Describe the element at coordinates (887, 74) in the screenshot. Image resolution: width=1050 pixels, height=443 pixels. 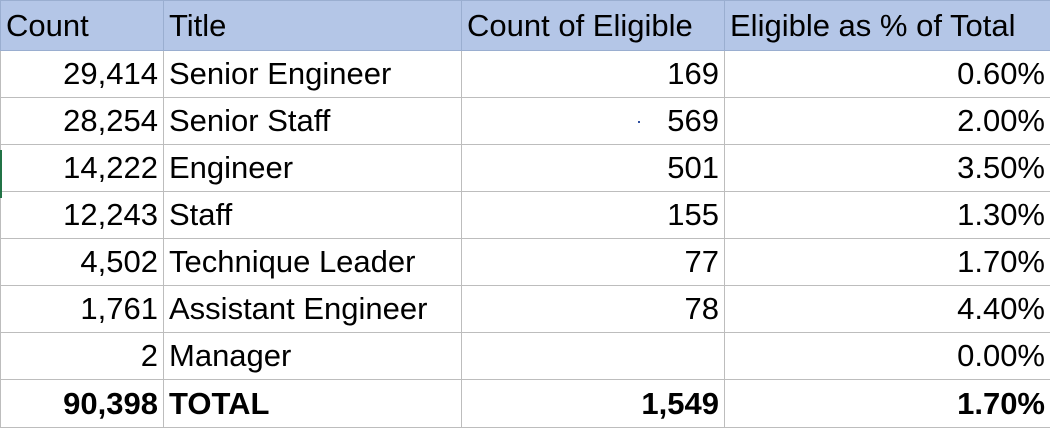
I see `cell-pct: 0.60%` at that location.